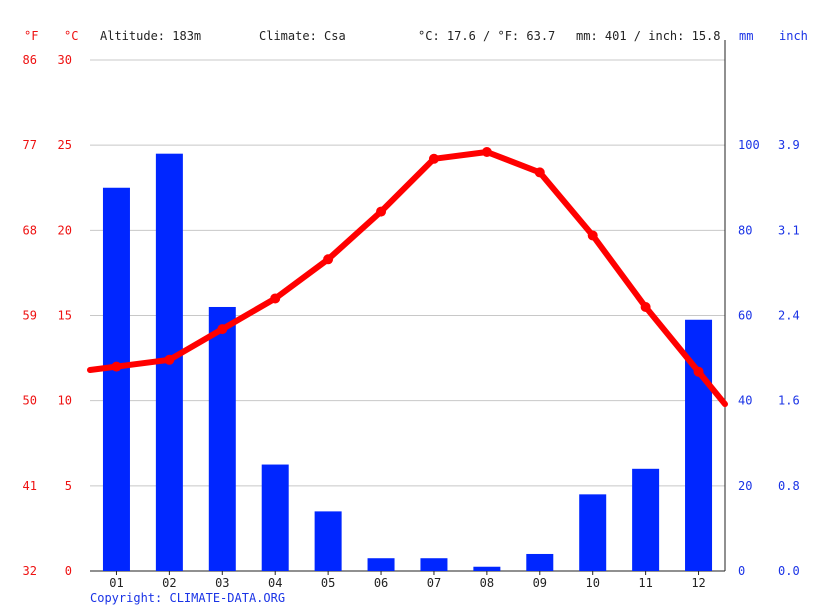 This screenshot has width=815, height=611. I want to click on inch-unit-label: inch, so click(793, 36).